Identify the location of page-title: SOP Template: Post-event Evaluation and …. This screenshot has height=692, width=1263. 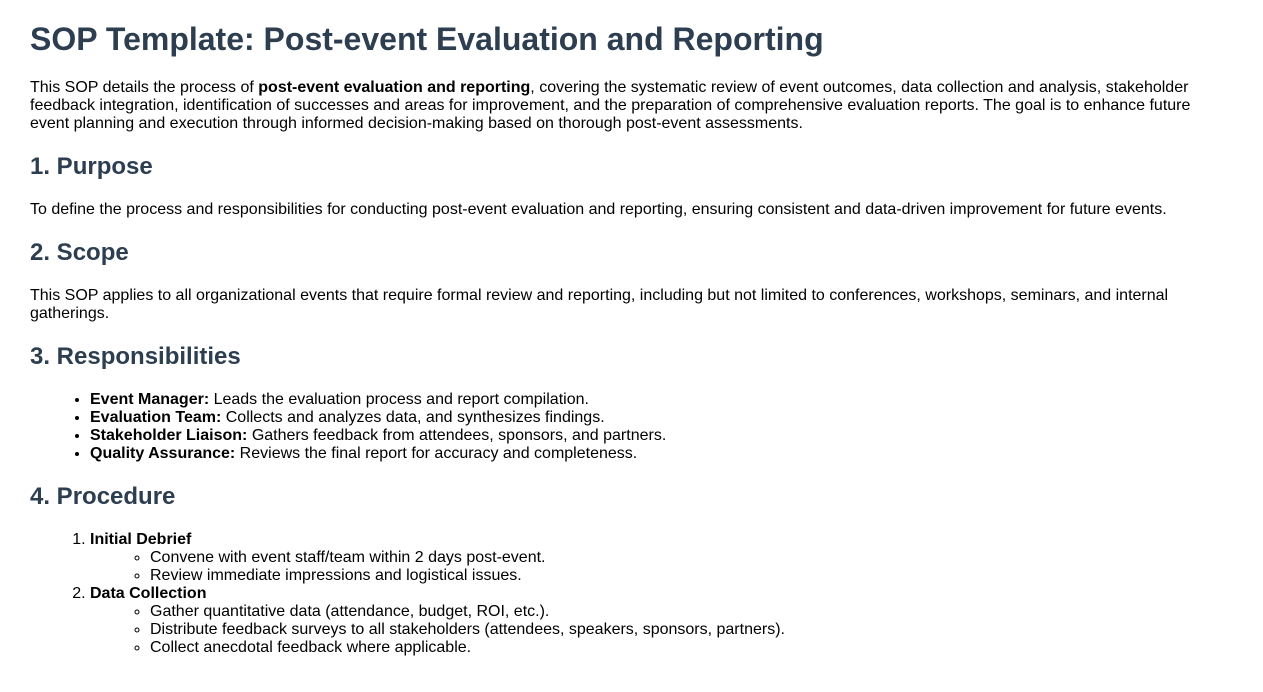
(427, 39).